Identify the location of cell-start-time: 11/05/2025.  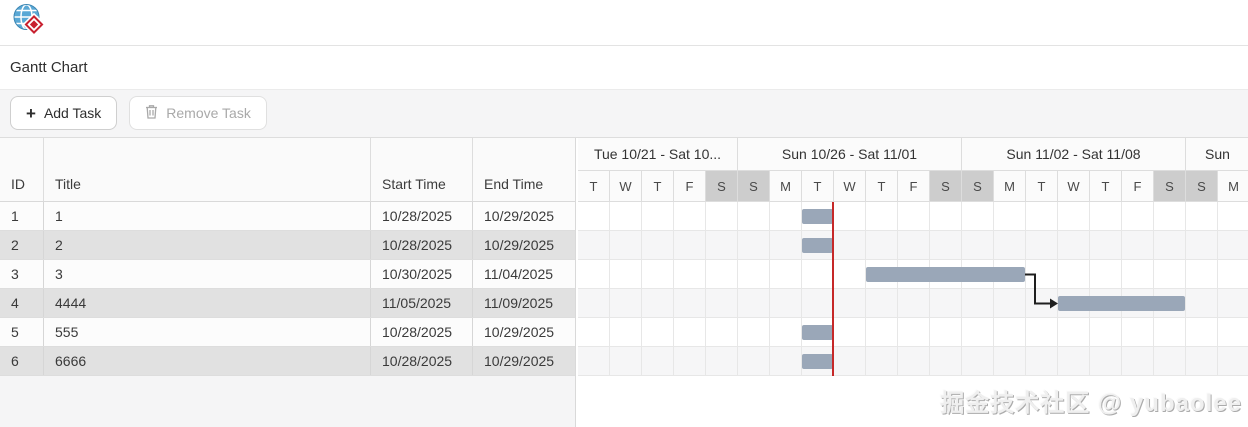
(422, 303).